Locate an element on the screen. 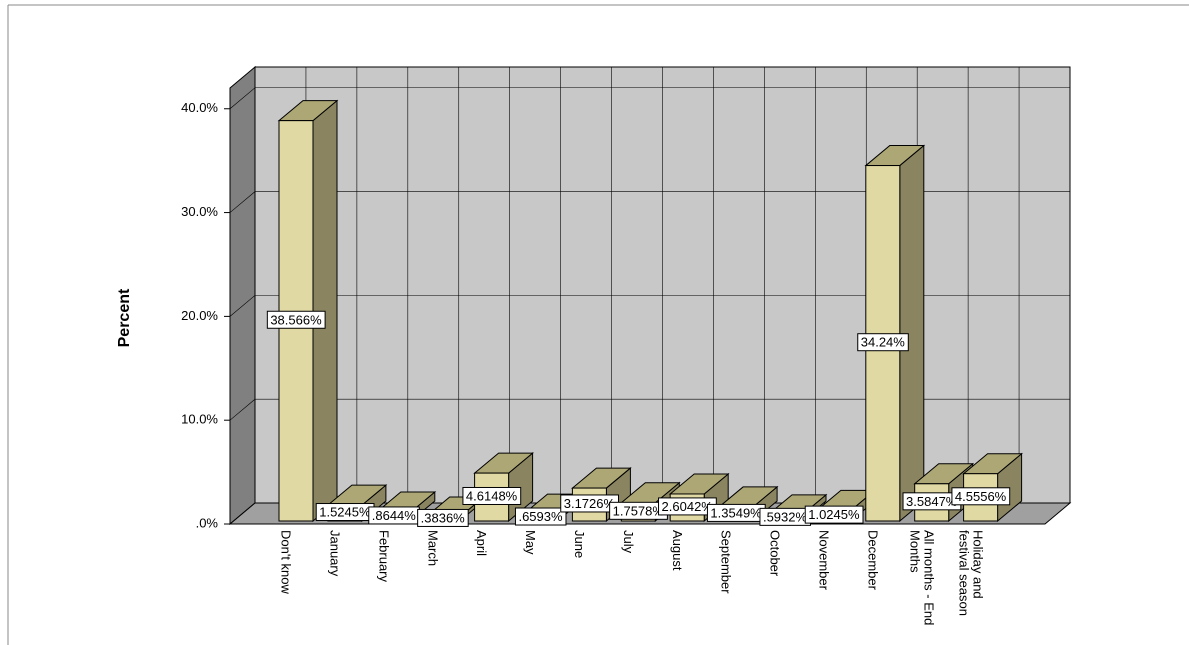  value-label-group: 1.5245% is located at coordinates (345, 512).